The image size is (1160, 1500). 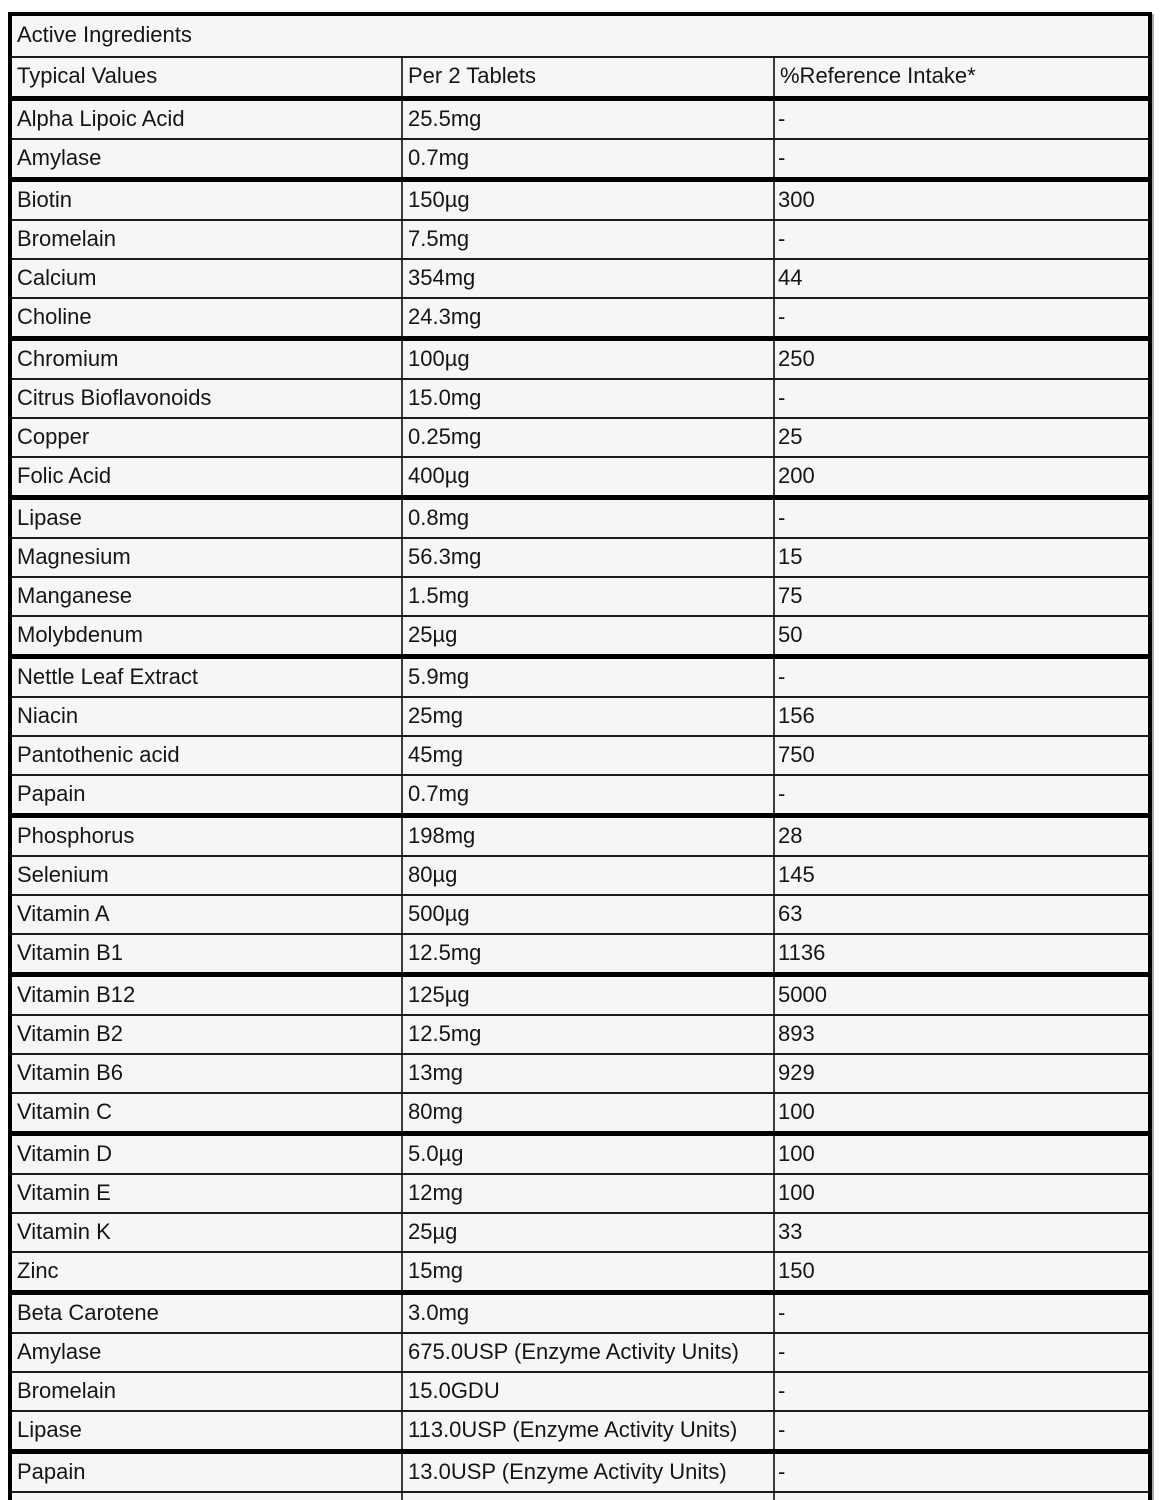 I want to click on table-row: Amylase 0.7mg -, so click(x=580, y=160).